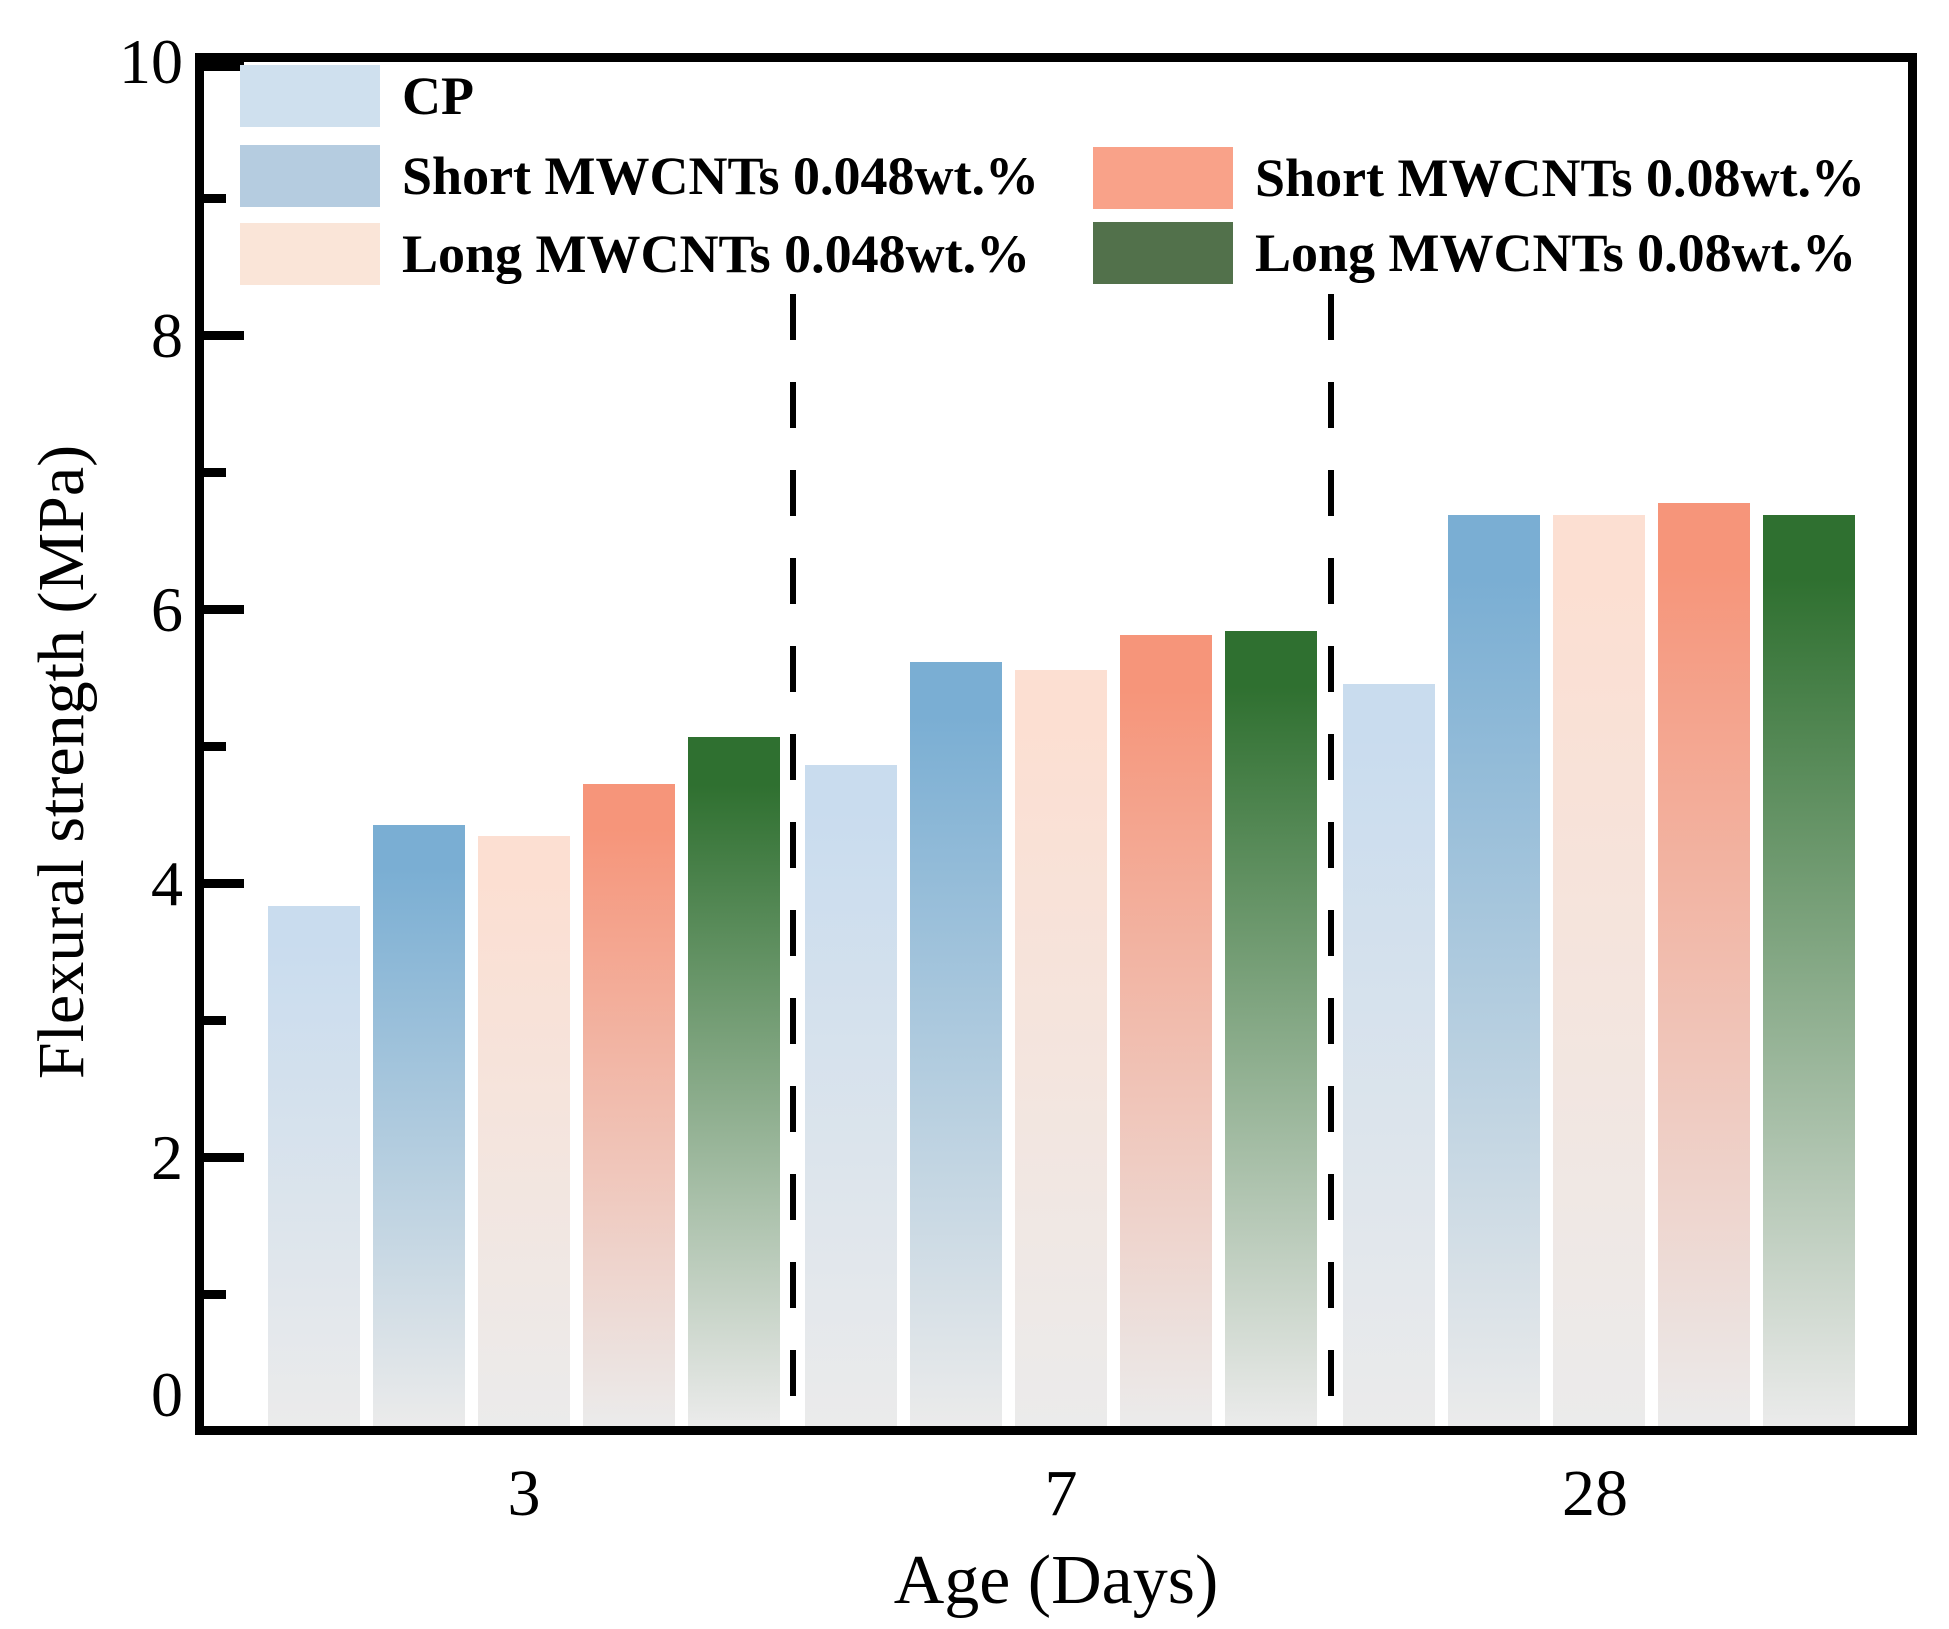 The image size is (1949, 1629). Describe the element at coordinates (167, 609) in the screenshot. I see `y-tick-label-6: 6` at that location.